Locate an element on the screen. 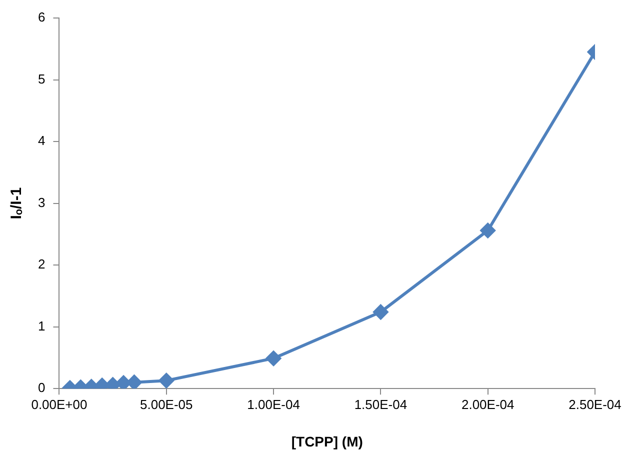  x-tick-label: 1.50E-04 is located at coordinates (381, 404).